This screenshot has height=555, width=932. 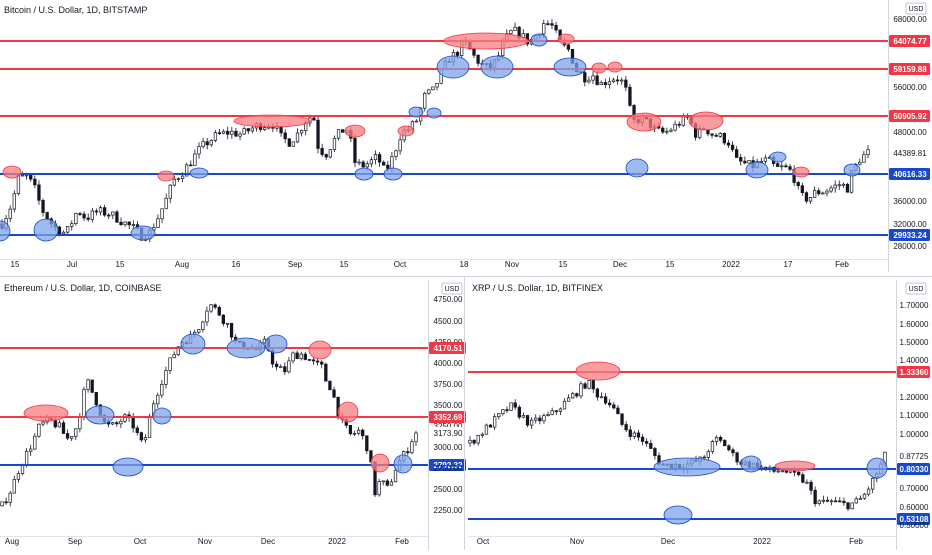 I want to click on current-price-label: 3173.90, so click(x=448, y=433).